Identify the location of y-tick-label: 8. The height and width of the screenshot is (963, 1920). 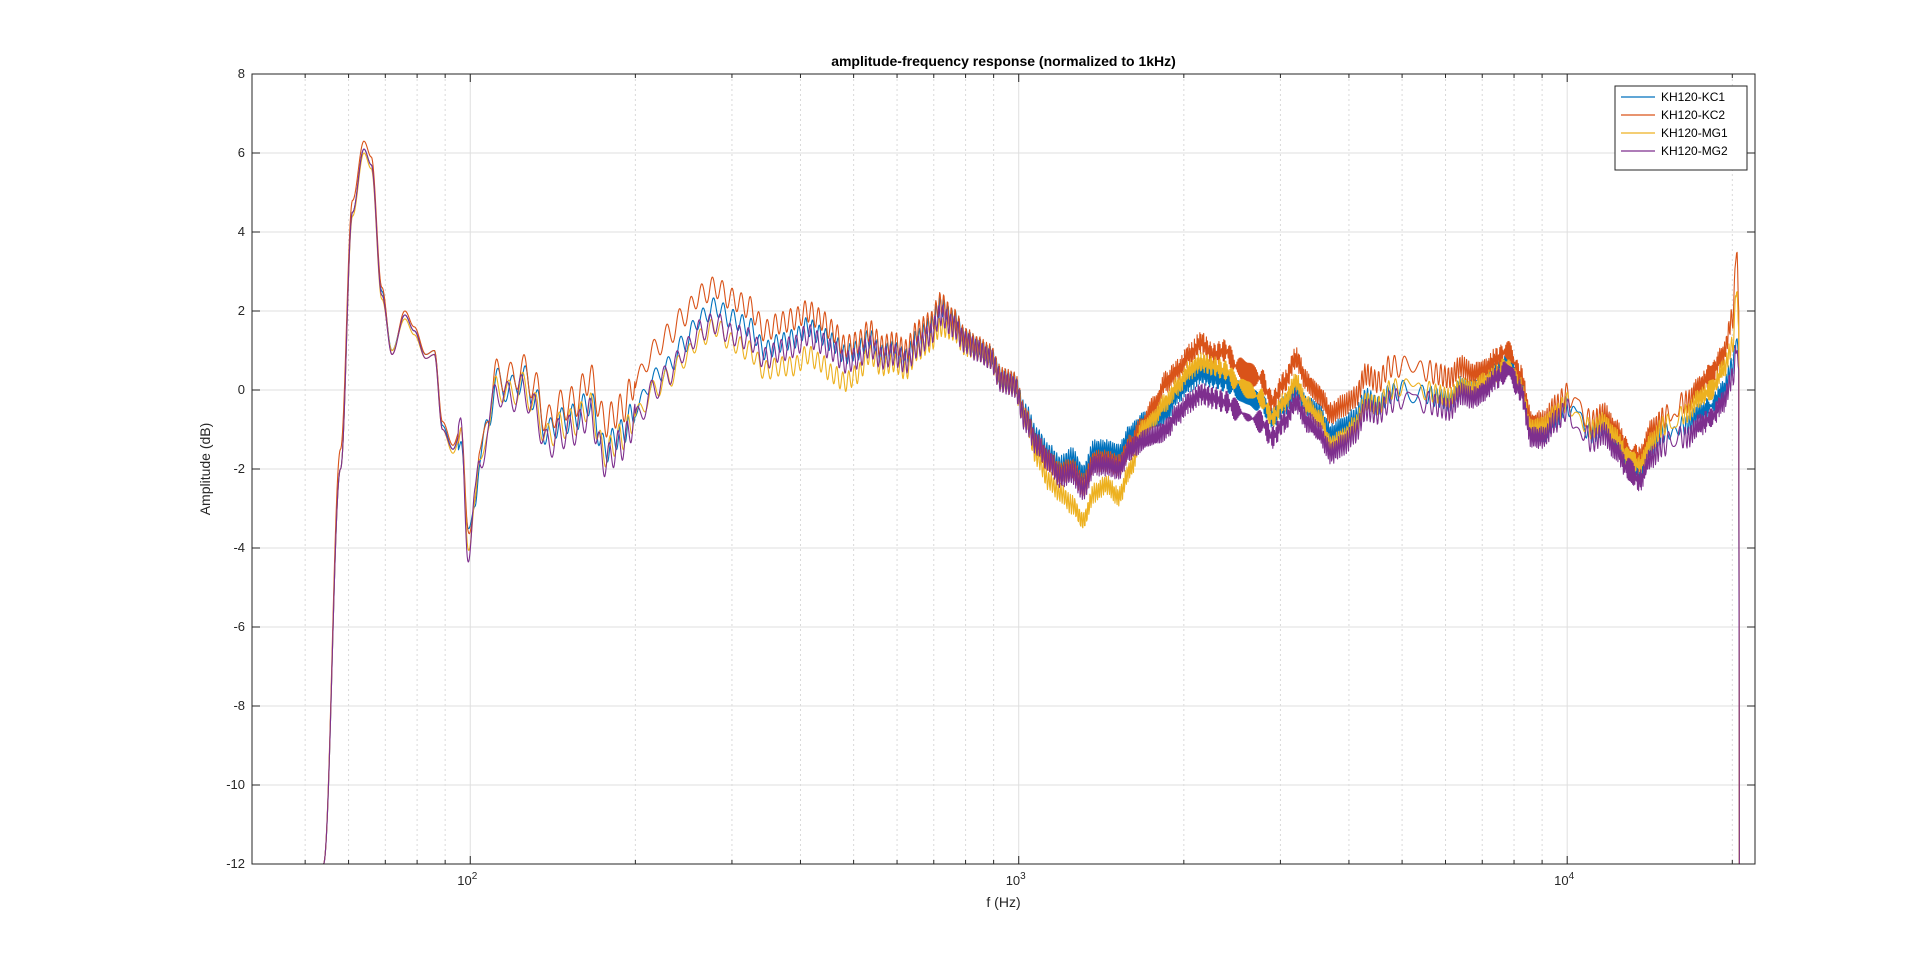
(241, 73).